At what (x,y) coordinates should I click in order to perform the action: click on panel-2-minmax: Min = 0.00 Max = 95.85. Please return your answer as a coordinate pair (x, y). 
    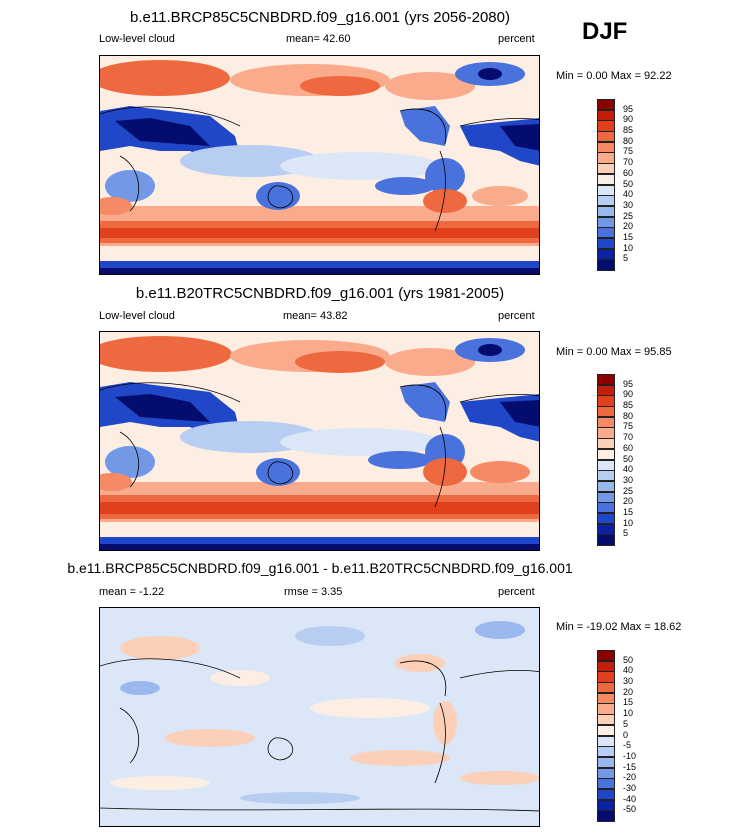
    Looking at the image, I should click on (614, 352).